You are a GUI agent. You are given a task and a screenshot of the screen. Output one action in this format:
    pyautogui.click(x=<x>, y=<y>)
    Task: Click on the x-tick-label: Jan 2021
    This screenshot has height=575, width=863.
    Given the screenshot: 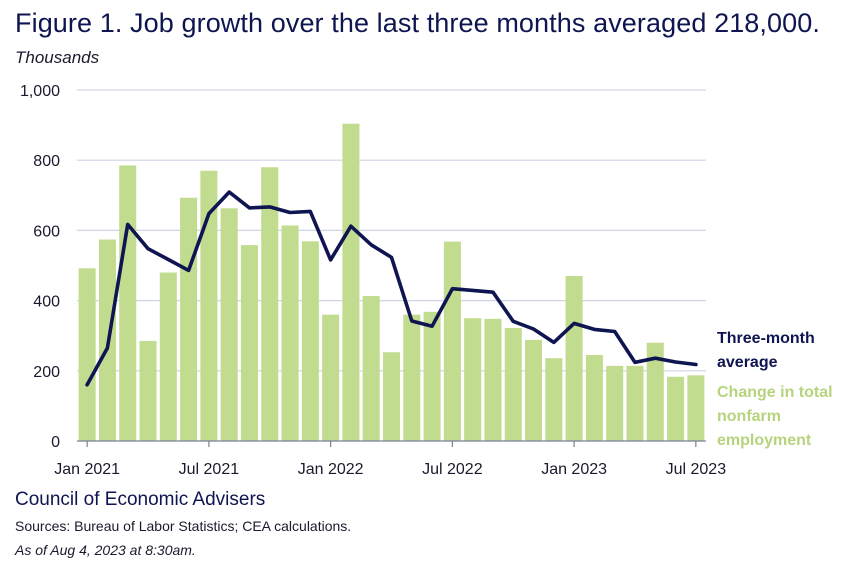 What is the action you would take?
    pyautogui.click(x=87, y=469)
    